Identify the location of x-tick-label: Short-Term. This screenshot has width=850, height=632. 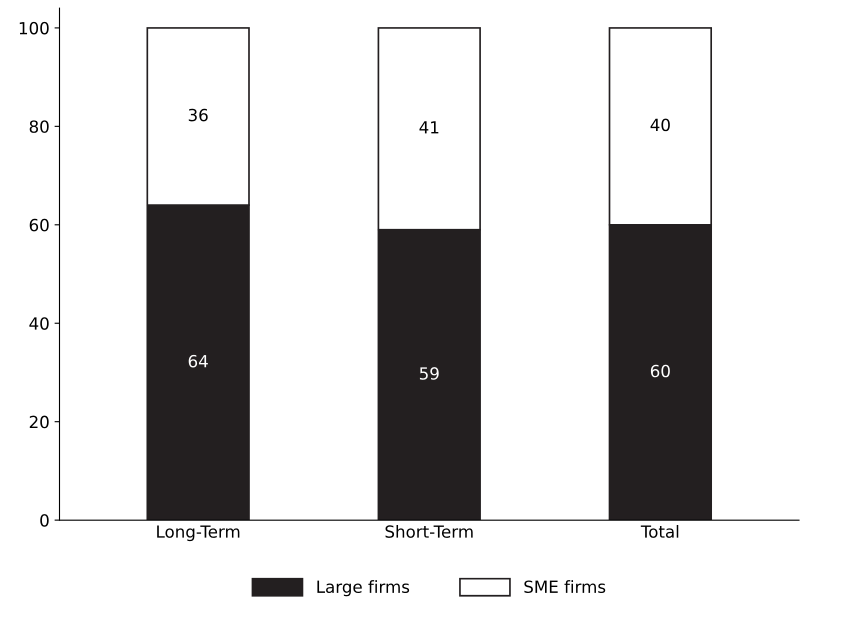
(429, 531).